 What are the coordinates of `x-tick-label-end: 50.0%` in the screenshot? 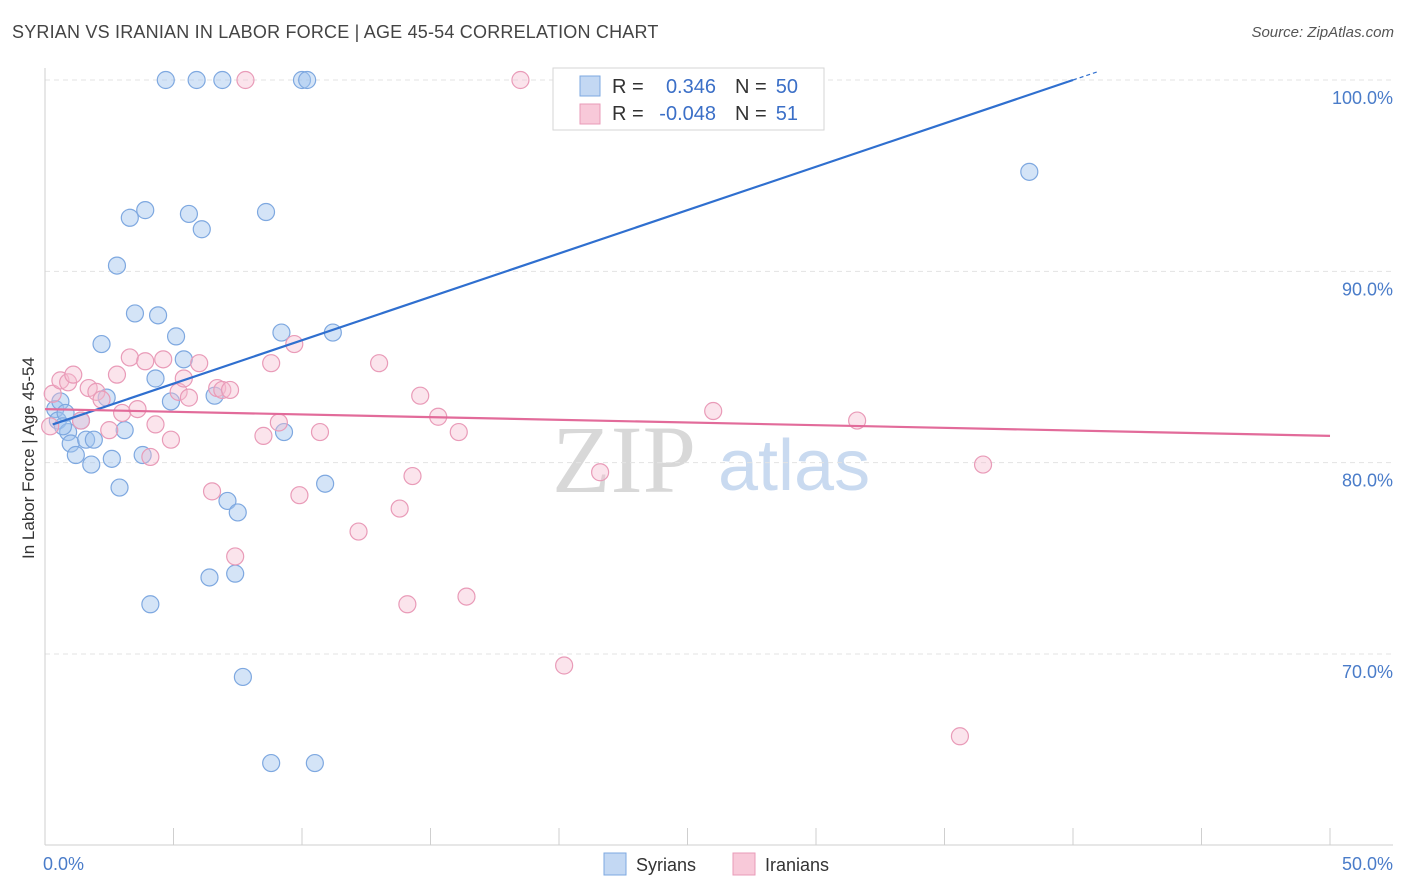 It's located at (1367, 864).